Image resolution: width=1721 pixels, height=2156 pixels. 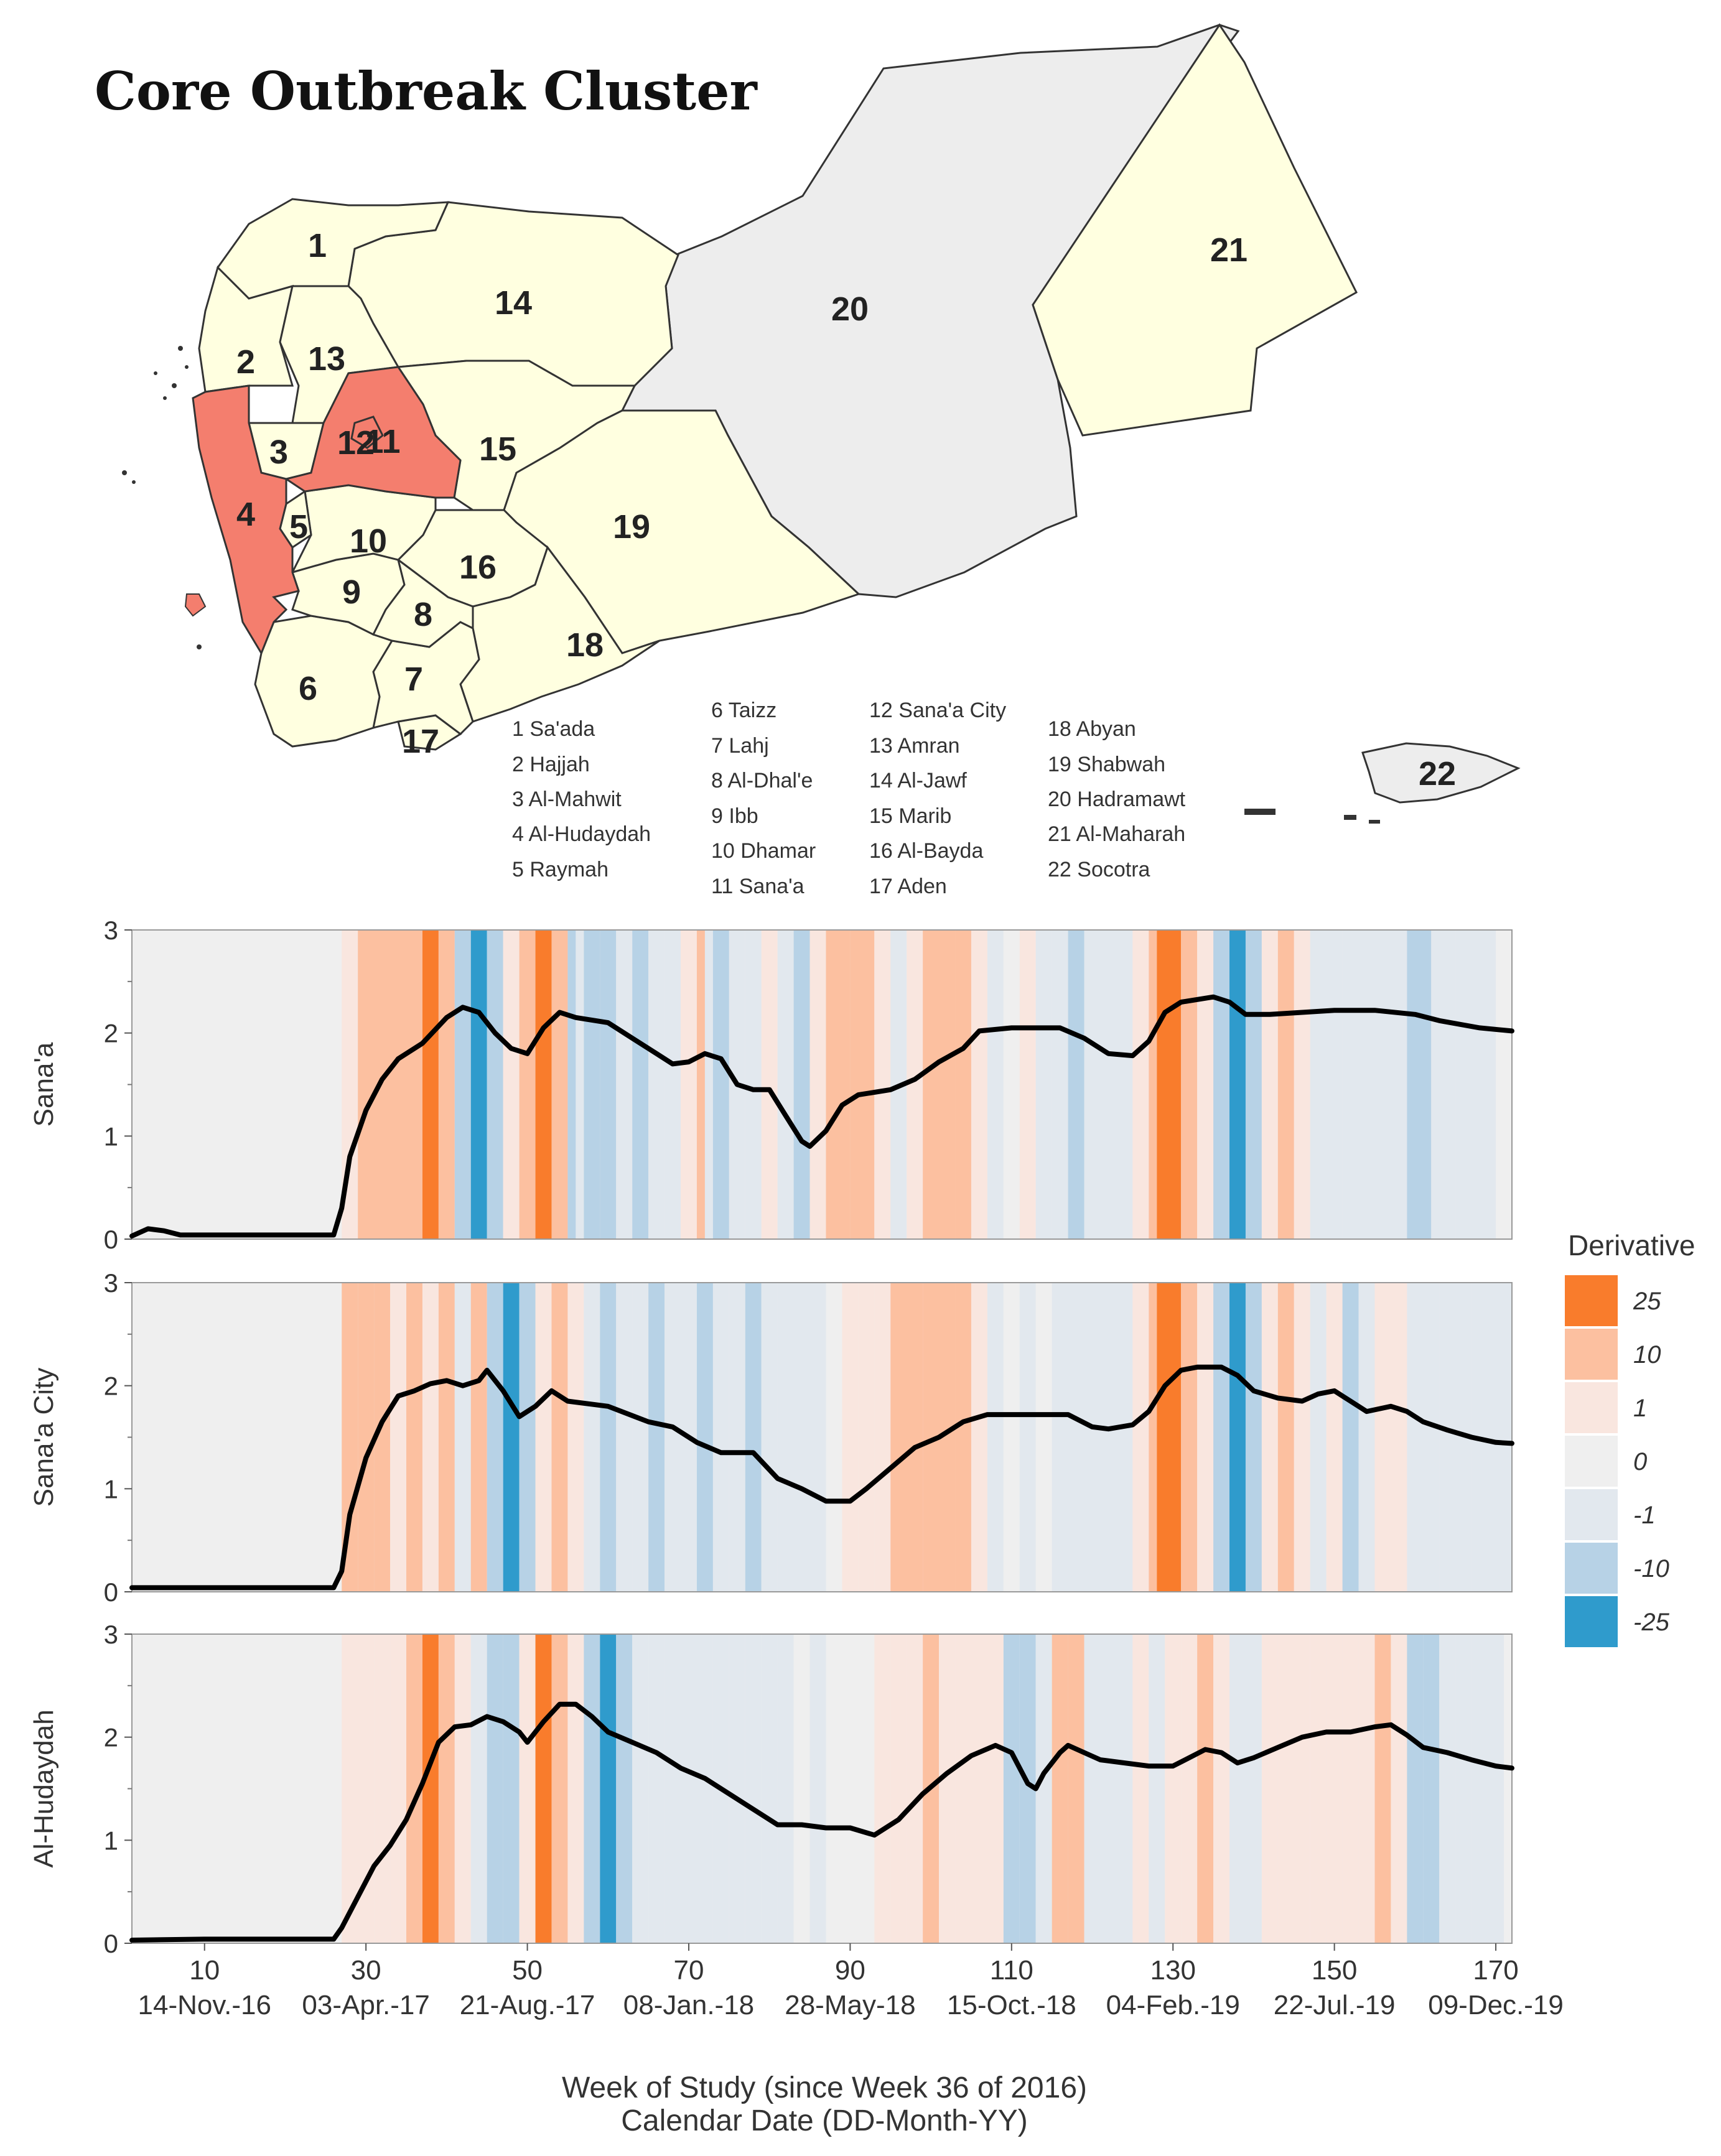 What do you see at coordinates (824, 2087) in the screenshot?
I see `x-axis-title: Week of Study (since Week 36 of 2016)` at bounding box center [824, 2087].